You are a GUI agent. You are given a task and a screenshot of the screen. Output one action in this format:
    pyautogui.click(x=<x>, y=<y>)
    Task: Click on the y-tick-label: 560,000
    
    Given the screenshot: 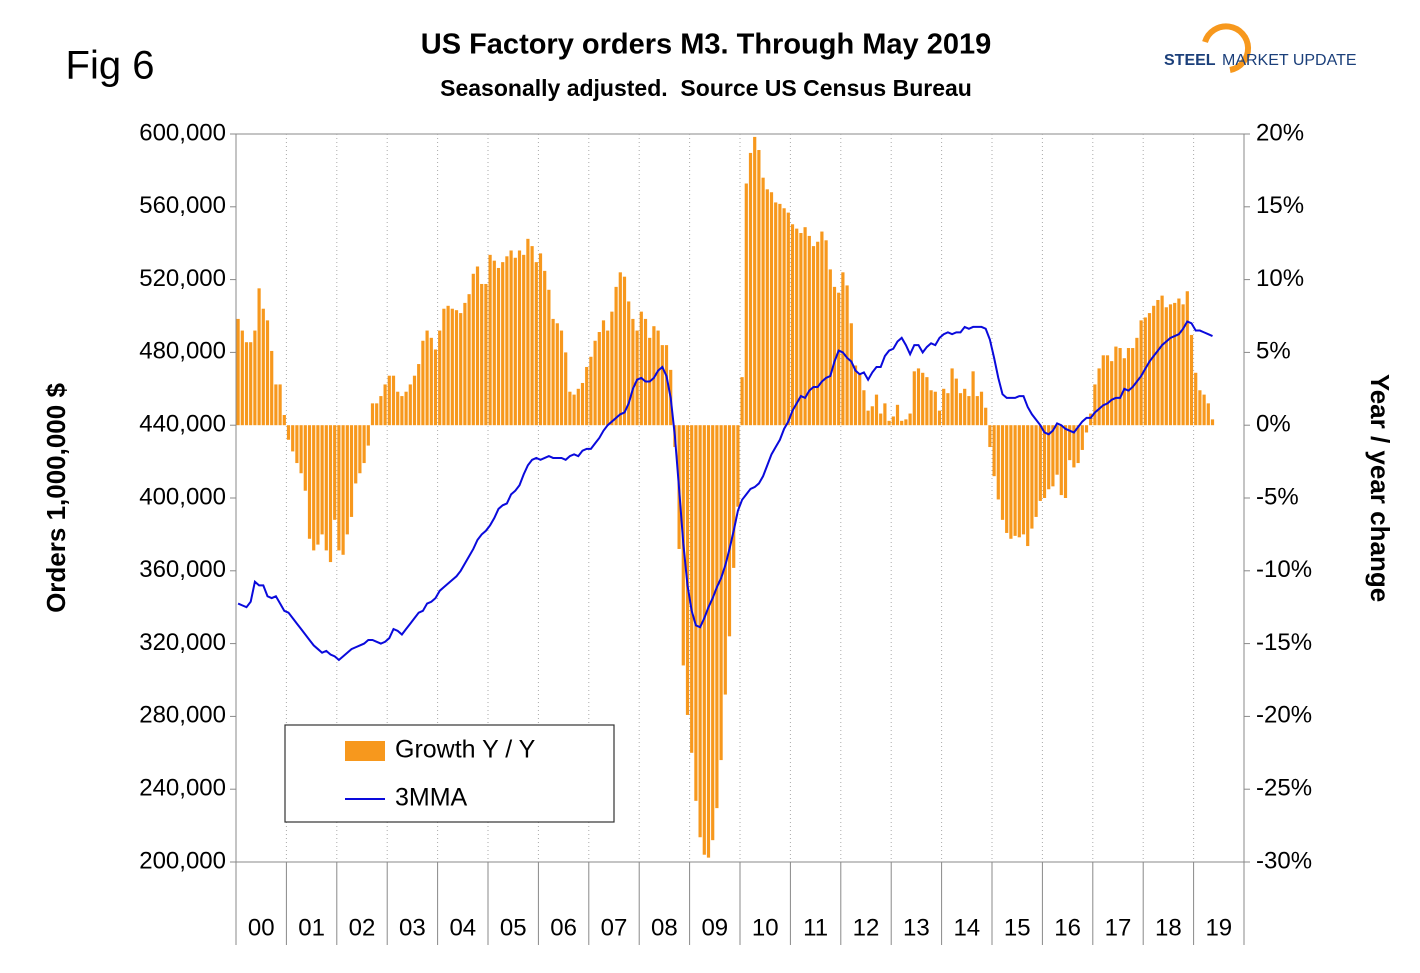 What is the action you would take?
    pyautogui.click(x=182, y=205)
    